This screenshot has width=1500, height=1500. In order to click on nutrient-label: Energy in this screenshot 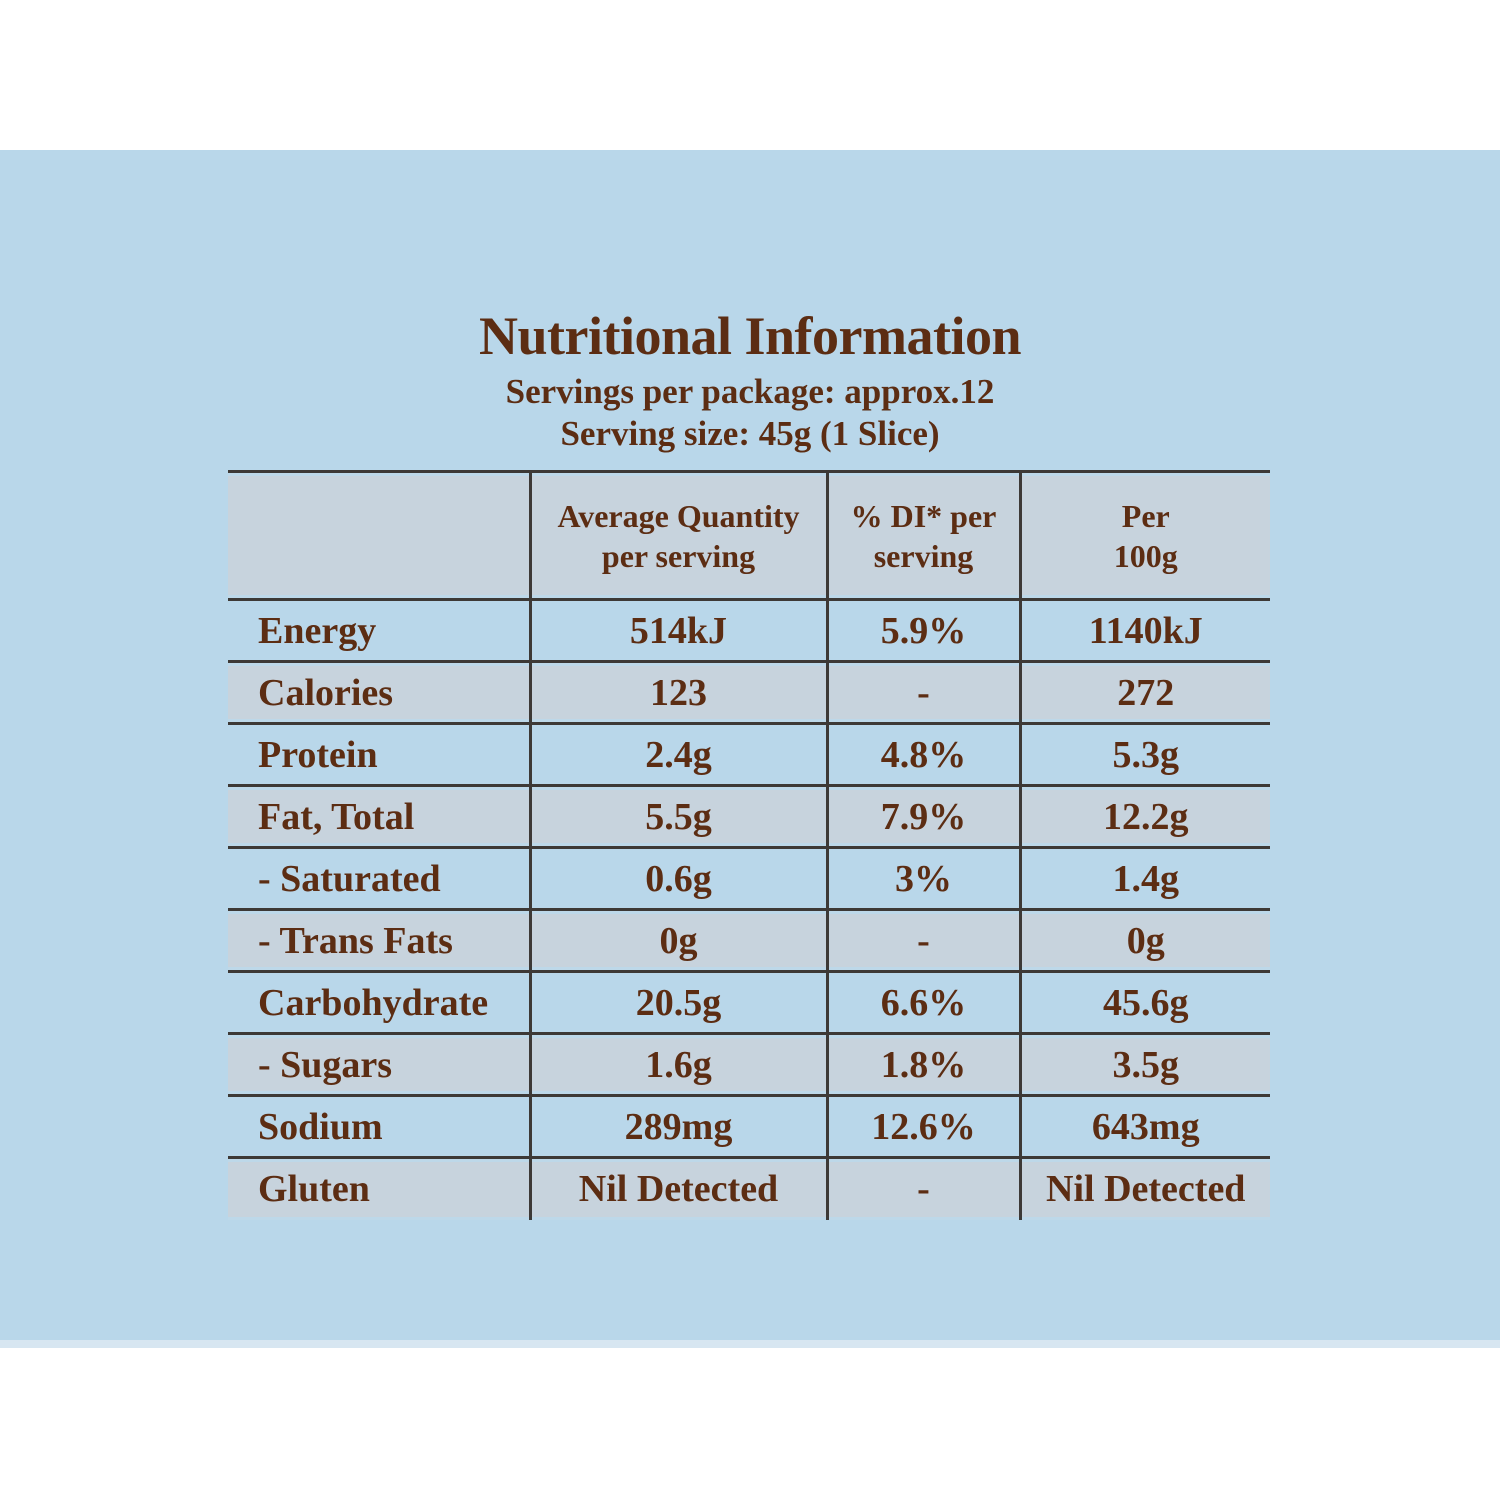, I will do `click(317, 630)`.